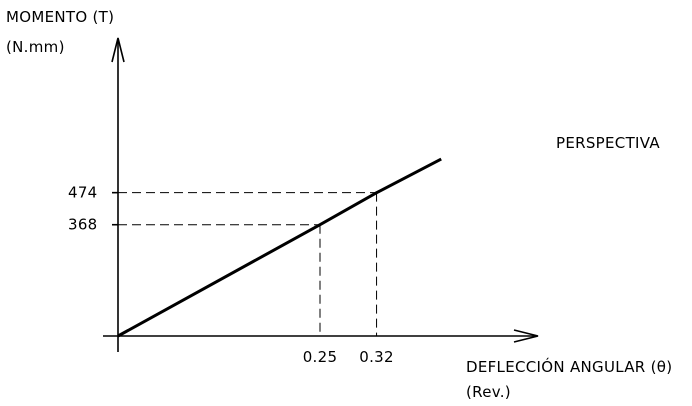 The width and height of the screenshot is (692, 406). I want to click on y-tick-label-1: 474, so click(83, 193).